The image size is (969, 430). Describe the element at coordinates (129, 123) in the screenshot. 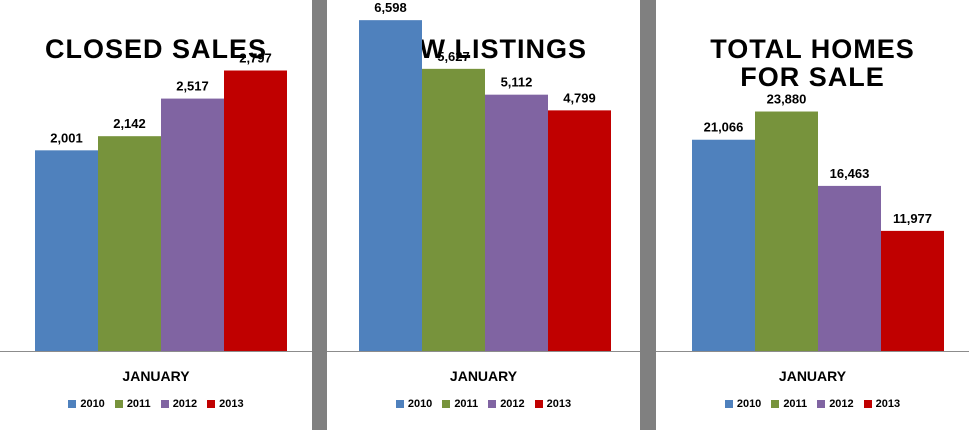

I see `data-label-2011: 2,142` at that location.